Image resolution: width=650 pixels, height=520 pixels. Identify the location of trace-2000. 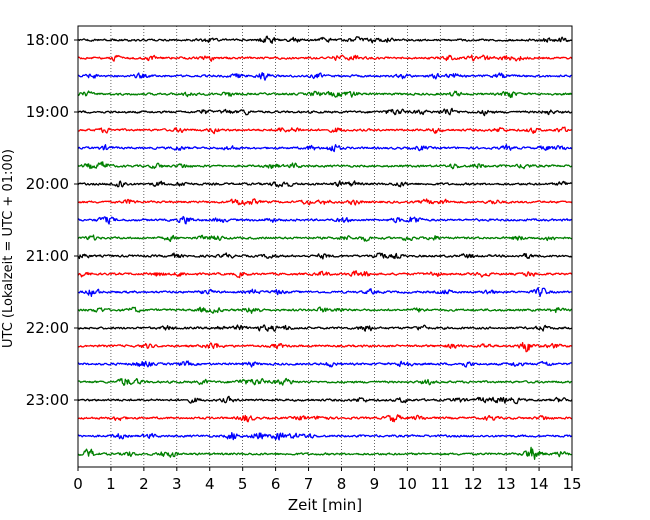
(325, 184).